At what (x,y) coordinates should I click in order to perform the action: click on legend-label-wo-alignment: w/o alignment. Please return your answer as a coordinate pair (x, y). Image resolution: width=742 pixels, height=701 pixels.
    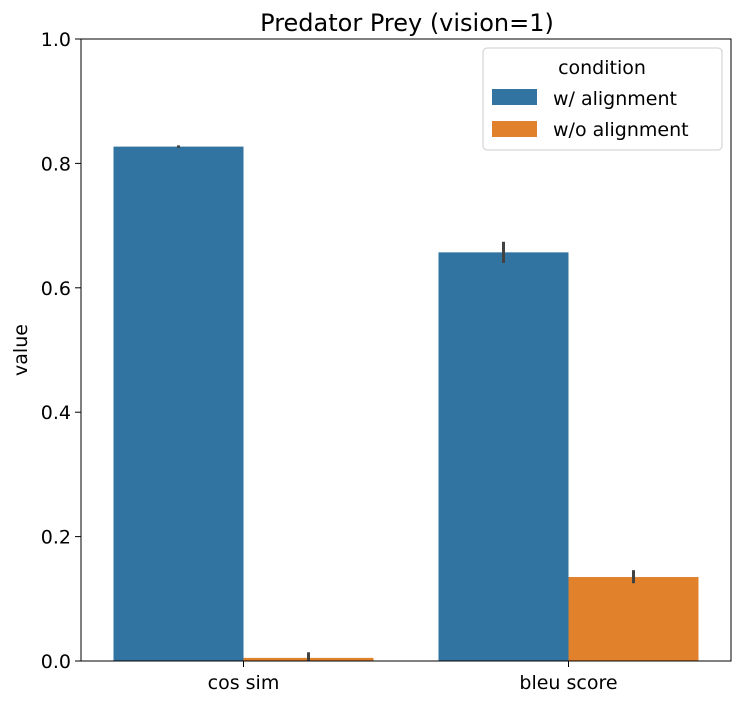
    Looking at the image, I should click on (621, 130).